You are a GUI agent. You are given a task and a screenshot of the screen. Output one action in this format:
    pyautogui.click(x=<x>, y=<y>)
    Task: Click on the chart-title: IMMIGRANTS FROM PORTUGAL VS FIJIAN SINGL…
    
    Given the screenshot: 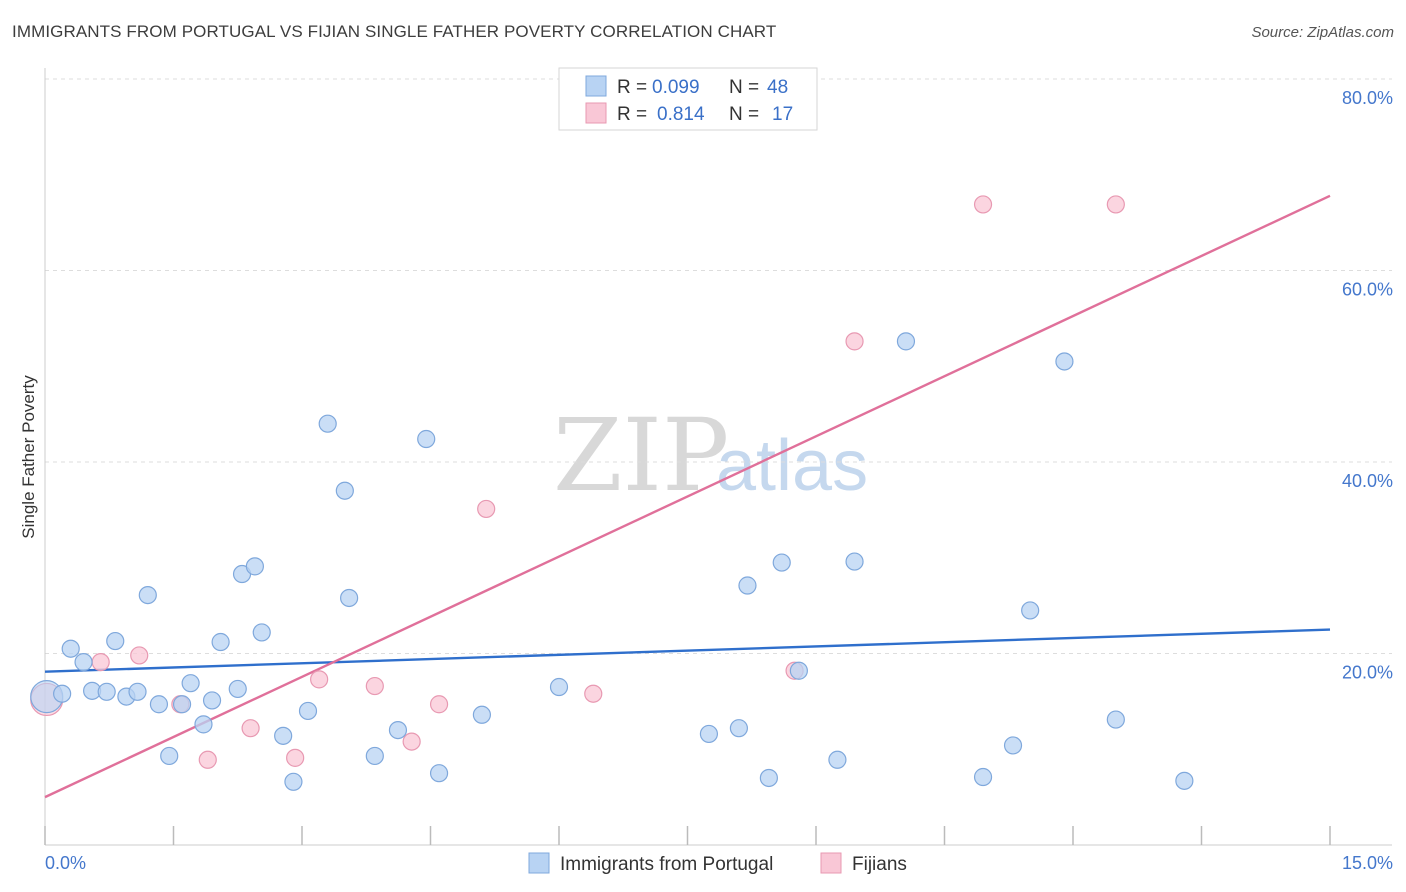 What is the action you would take?
    pyautogui.click(x=394, y=31)
    